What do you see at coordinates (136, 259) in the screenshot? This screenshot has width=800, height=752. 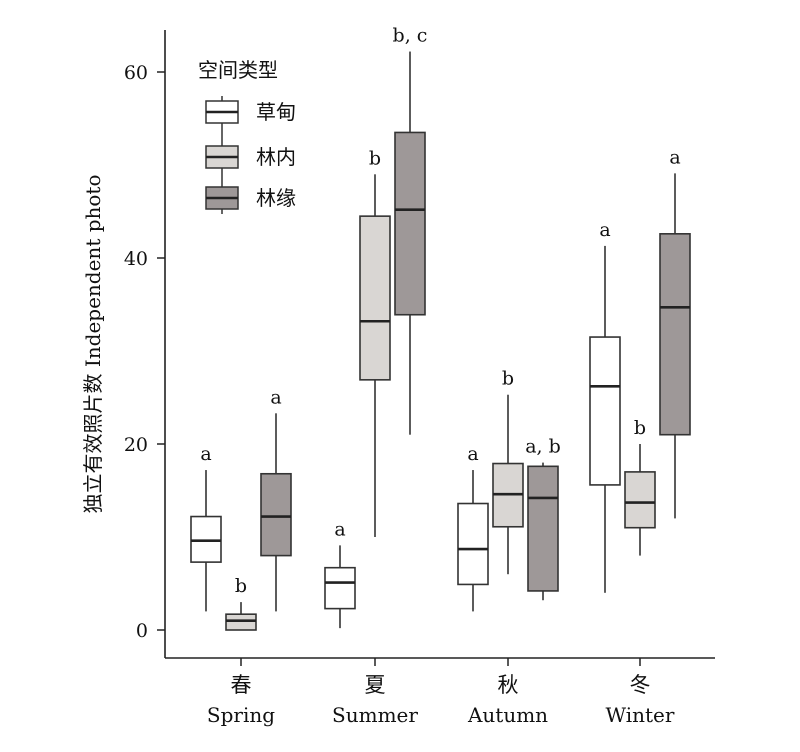 I see `y-tick-label: 40` at bounding box center [136, 259].